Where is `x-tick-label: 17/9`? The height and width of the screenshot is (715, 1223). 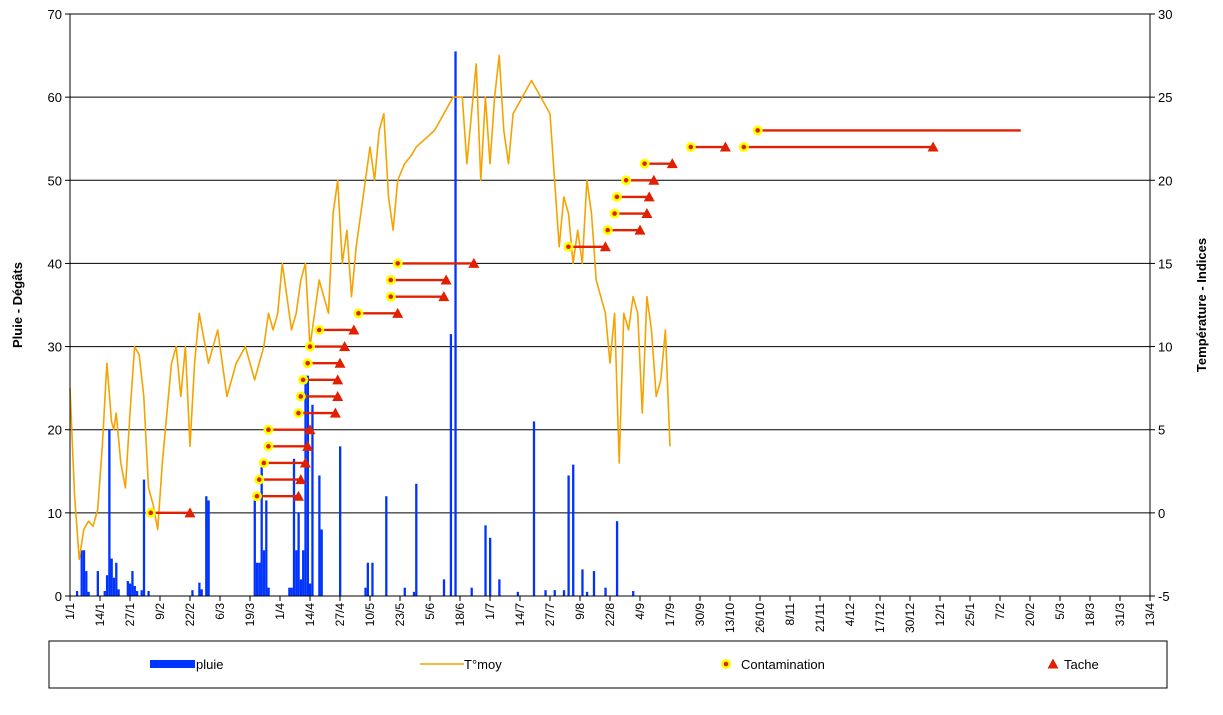
x-tick-label: 17/9 is located at coordinates (670, 615).